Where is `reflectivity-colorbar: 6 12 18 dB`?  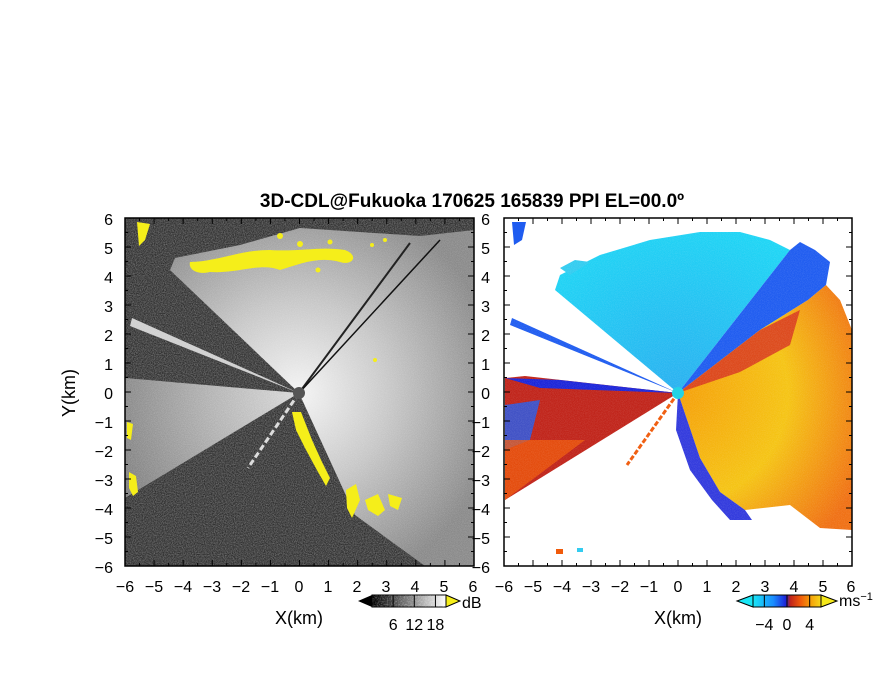
reflectivity-colorbar: 6 12 18 dB is located at coordinates (420, 614).